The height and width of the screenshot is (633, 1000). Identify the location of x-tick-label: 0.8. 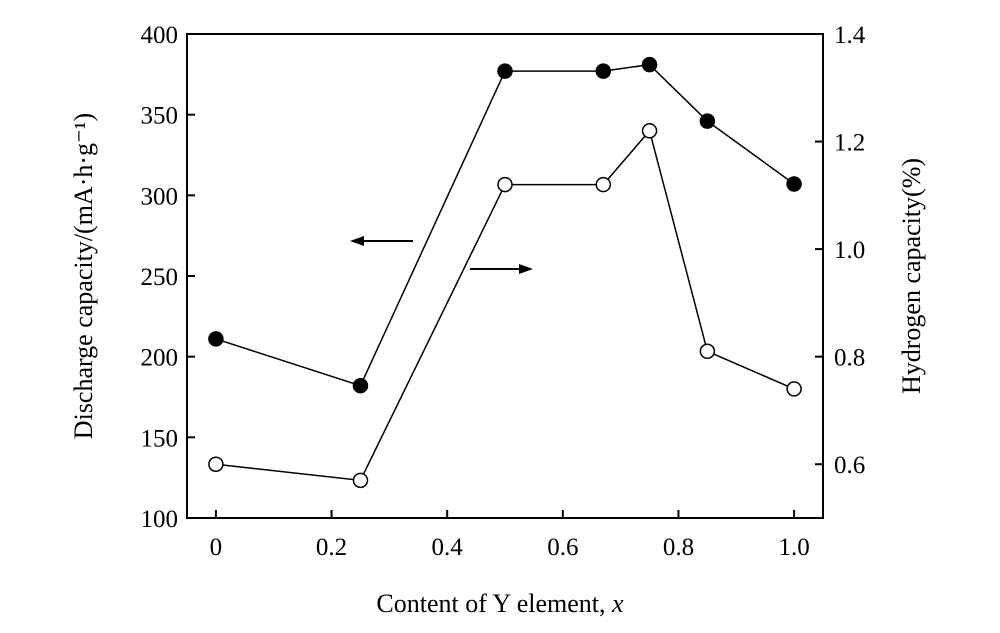
(678, 547).